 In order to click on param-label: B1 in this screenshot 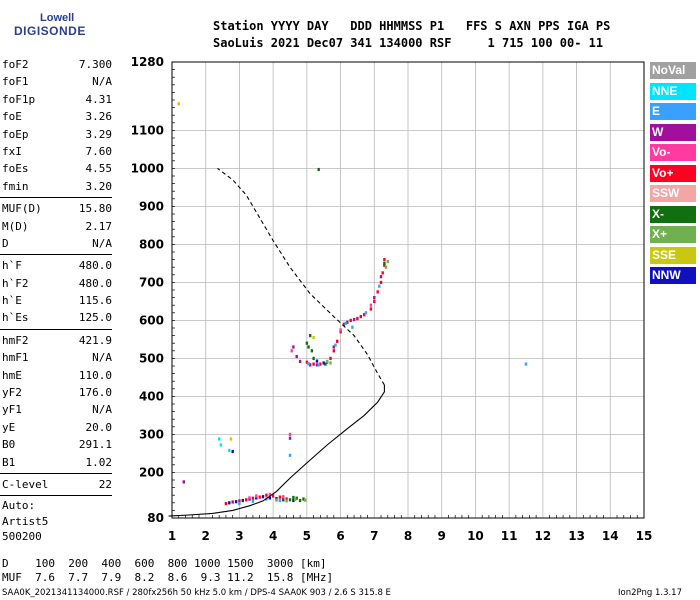, I will do `click(9, 462)`.